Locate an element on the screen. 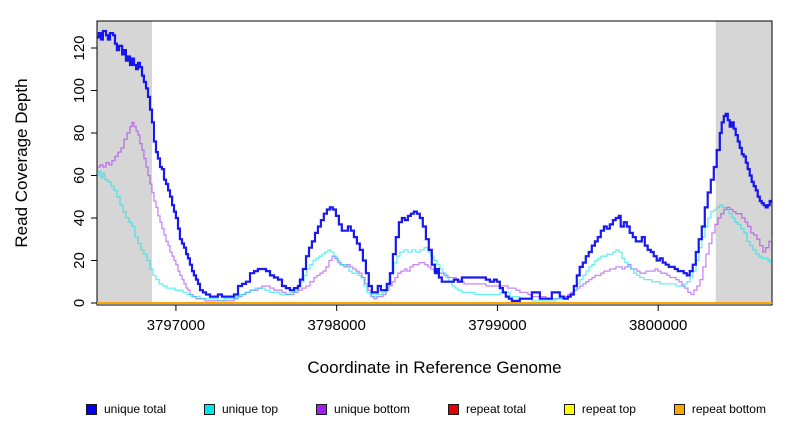  y-tick-label: 120 is located at coordinates (79, 47).